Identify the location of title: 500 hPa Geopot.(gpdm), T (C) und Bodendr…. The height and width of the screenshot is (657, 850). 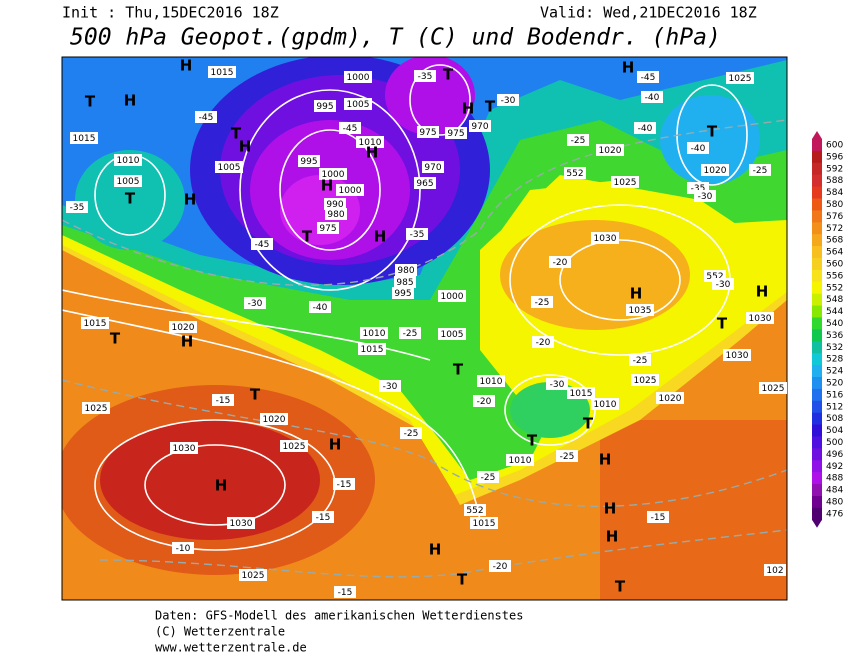
(395, 38).